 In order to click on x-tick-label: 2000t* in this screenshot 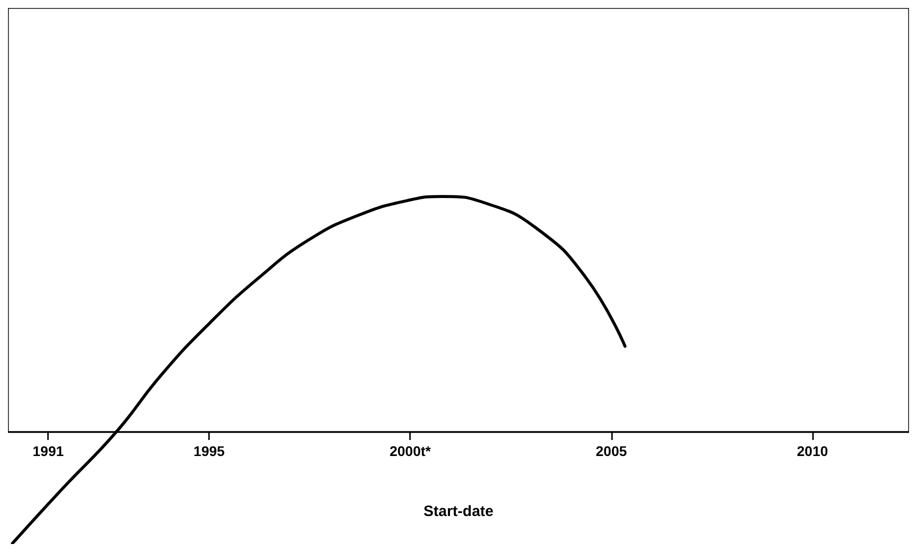, I will do `click(411, 451)`.